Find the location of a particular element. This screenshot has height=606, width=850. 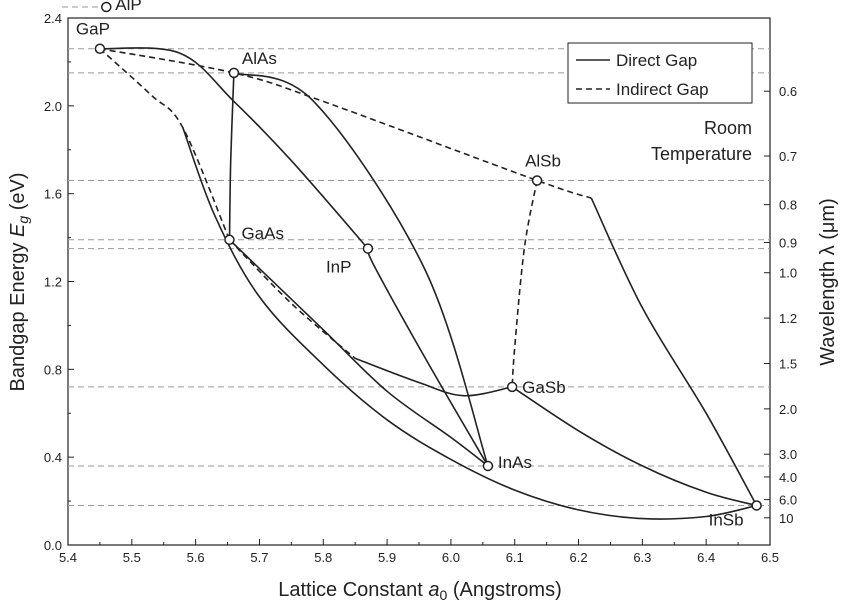

wavelength-tick-label: 3.0 is located at coordinates (788, 454).